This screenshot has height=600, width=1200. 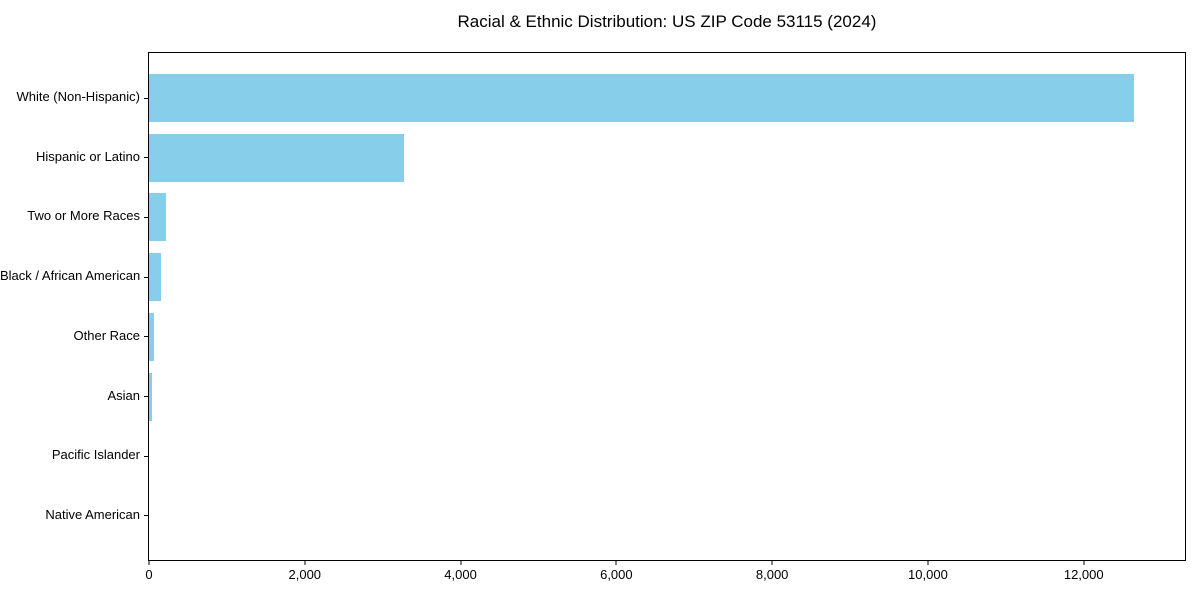 What do you see at coordinates (146, 337) in the screenshot?
I see `y-axis-tick-other-race` at bounding box center [146, 337].